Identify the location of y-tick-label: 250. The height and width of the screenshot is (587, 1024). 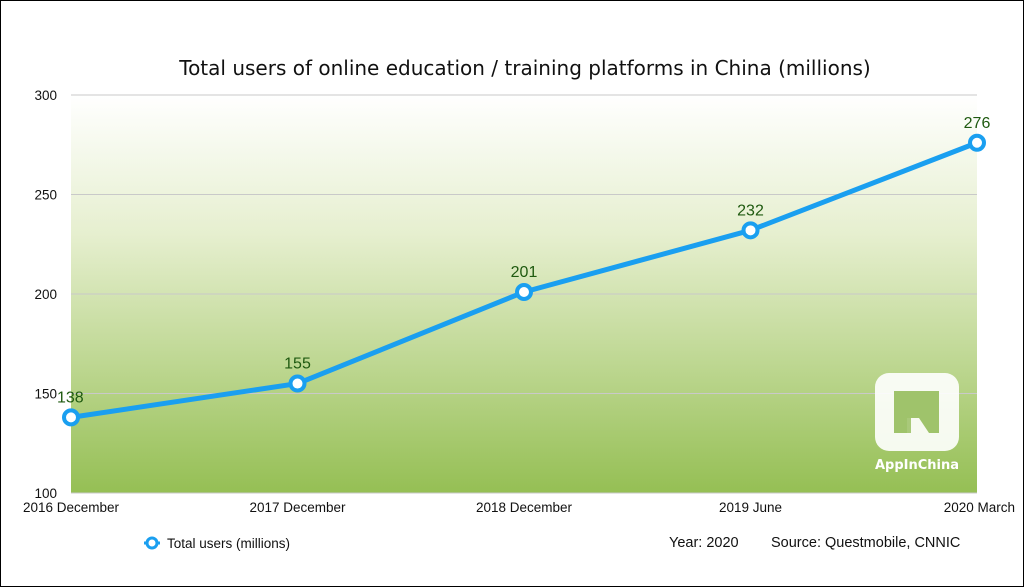
(45, 195).